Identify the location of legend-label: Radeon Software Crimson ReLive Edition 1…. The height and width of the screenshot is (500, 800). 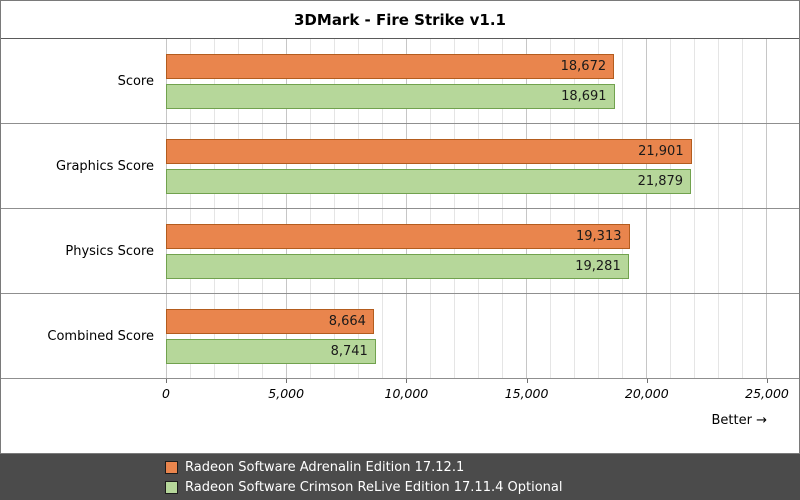
(374, 487).